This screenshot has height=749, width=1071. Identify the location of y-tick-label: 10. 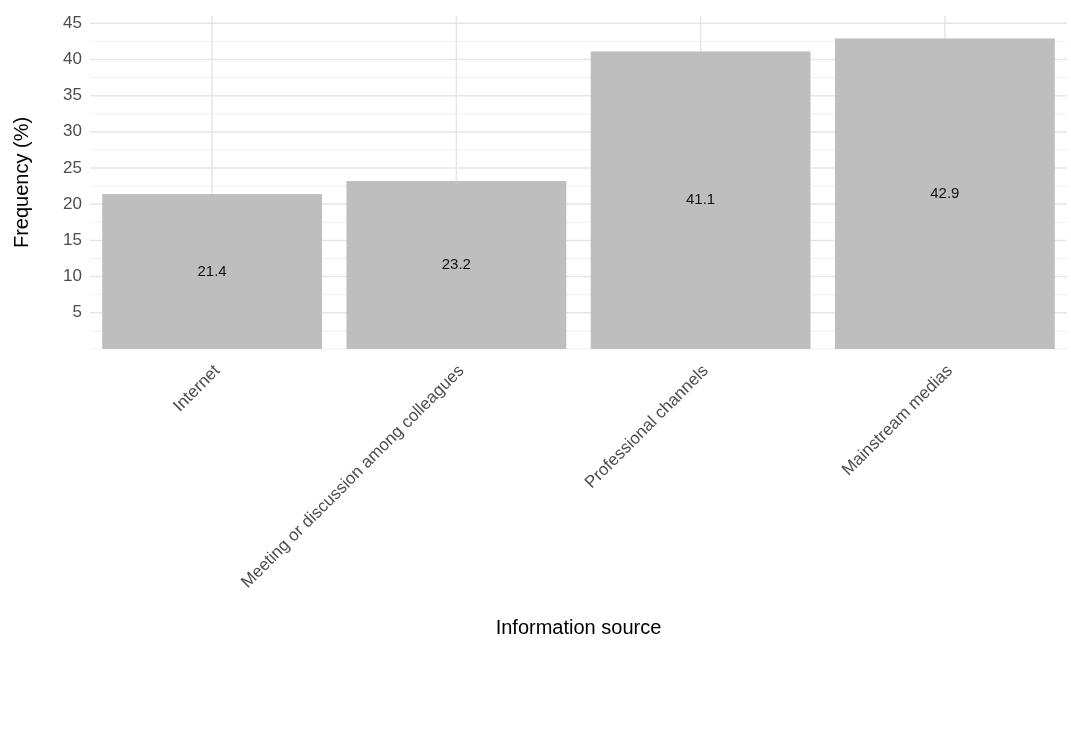
(72, 276).